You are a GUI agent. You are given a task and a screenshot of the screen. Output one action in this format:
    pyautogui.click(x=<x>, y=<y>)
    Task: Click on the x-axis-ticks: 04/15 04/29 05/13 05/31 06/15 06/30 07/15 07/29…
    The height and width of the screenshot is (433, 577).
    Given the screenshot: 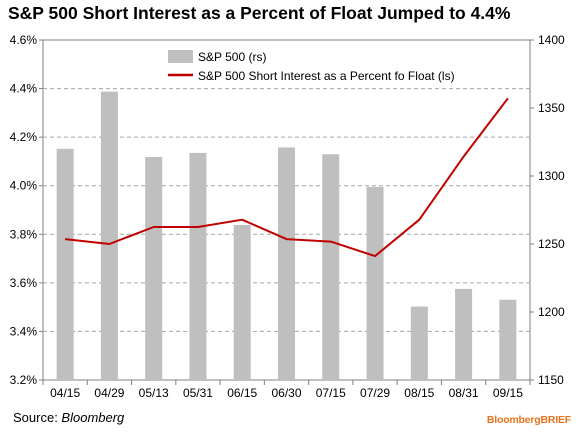 What is the action you would take?
    pyautogui.click(x=286, y=390)
    